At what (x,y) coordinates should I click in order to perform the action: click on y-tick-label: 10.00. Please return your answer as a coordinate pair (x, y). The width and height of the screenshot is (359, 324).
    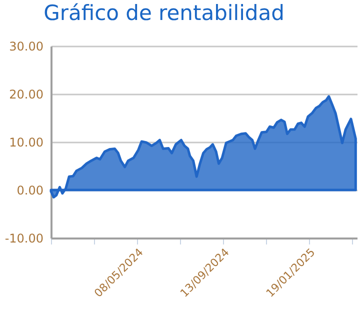
    Looking at the image, I should click on (26, 143).